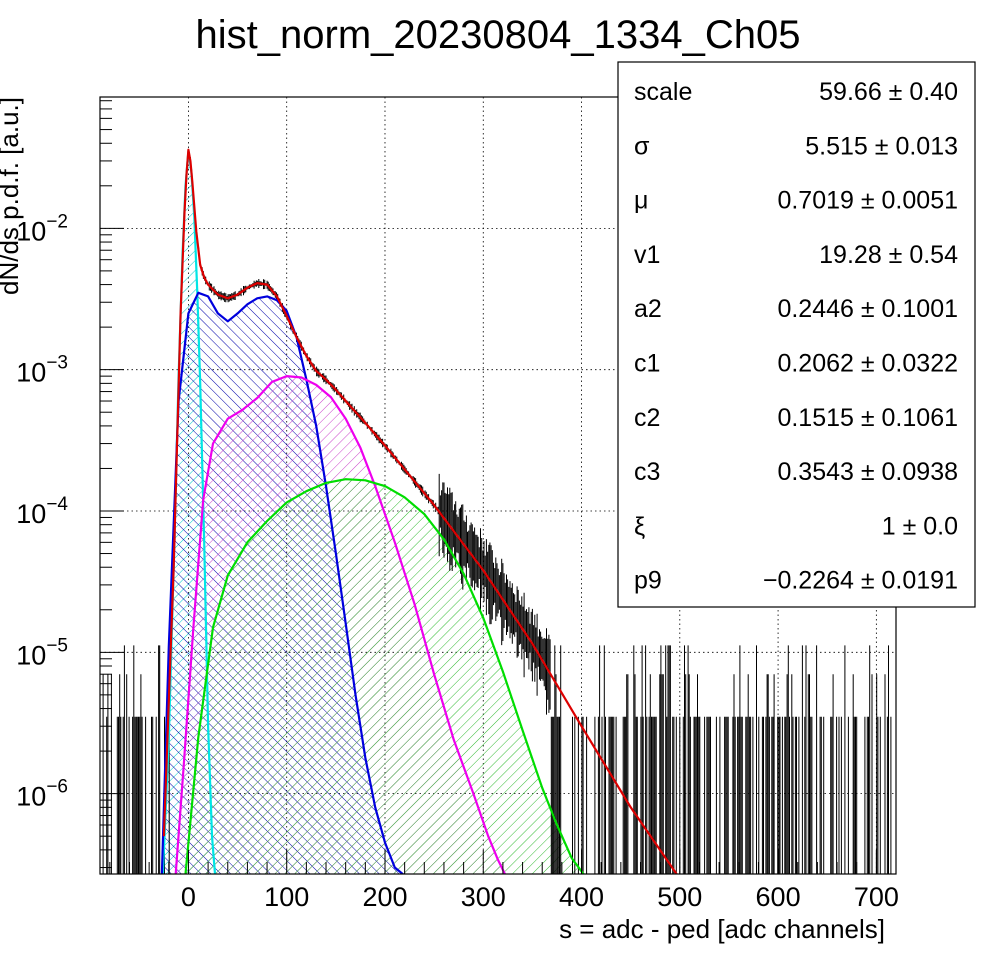 Image resolution: width=996 pixels, height=972 pixels. I want to click on stat-param-value: 0.7019 ± 0.0051, so click(867, 201).